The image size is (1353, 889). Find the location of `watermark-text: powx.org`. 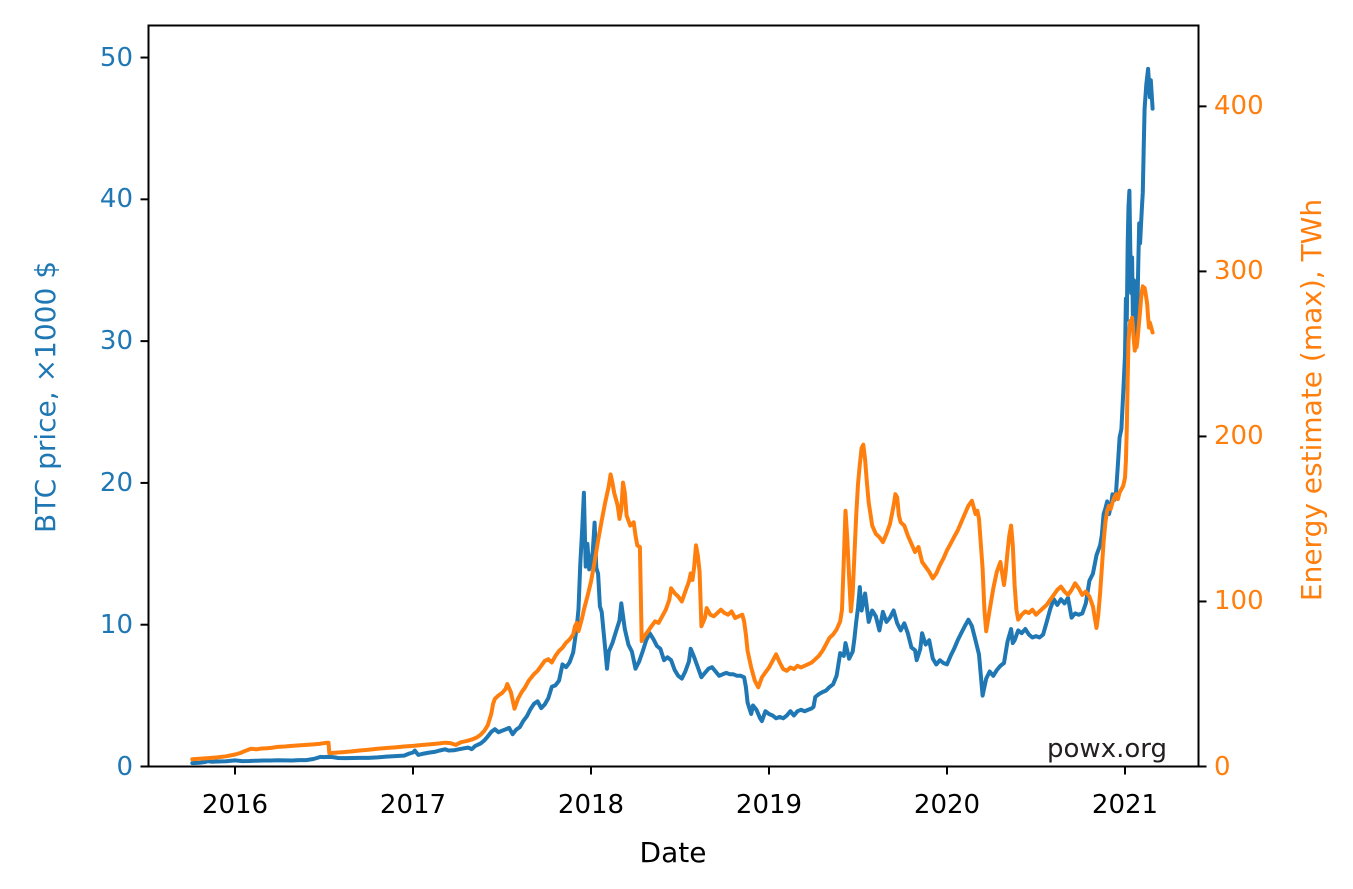

watermark-text: powx.org is located at coordinates (1107, 749).